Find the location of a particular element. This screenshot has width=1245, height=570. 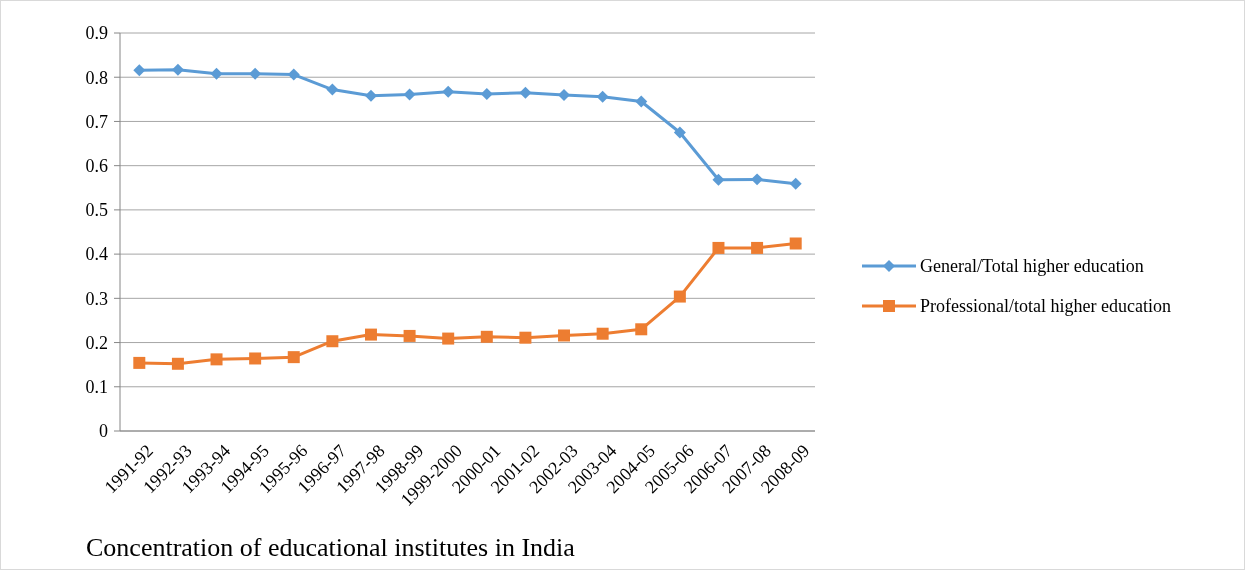

y-tick-label: 0.7 is located at coordinates (96, 121).